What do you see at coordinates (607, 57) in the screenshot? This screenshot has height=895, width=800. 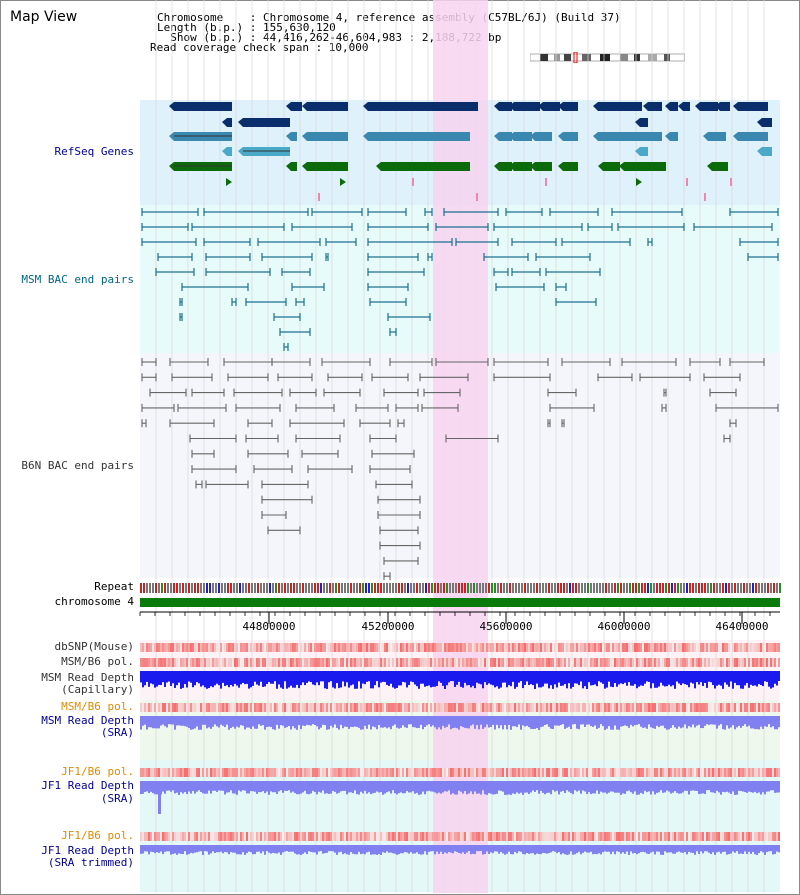 I see `chromosome-ideogram` at bounding box center [607, 57].